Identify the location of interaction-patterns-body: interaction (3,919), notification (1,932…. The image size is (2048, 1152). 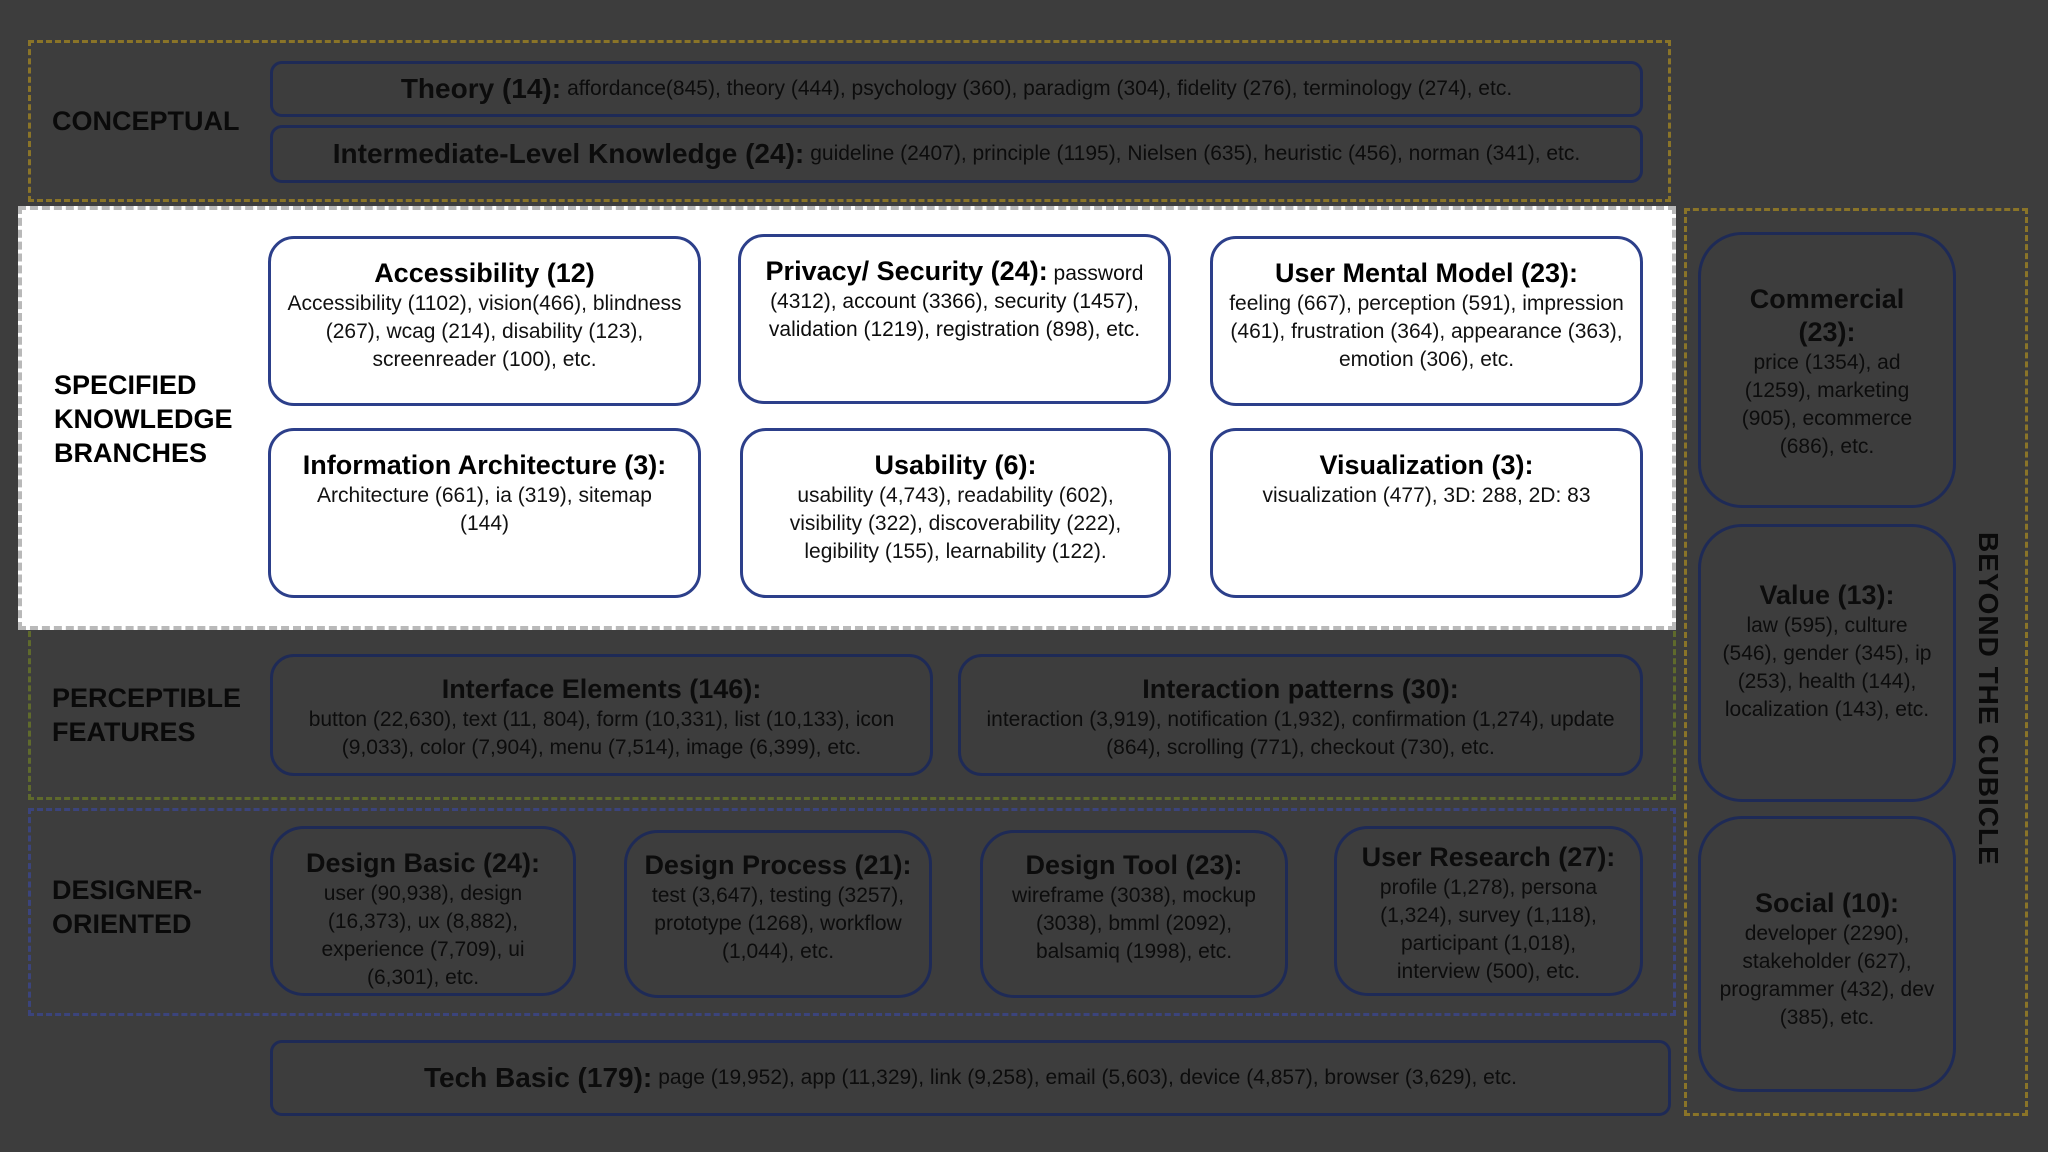
(1300, 733).